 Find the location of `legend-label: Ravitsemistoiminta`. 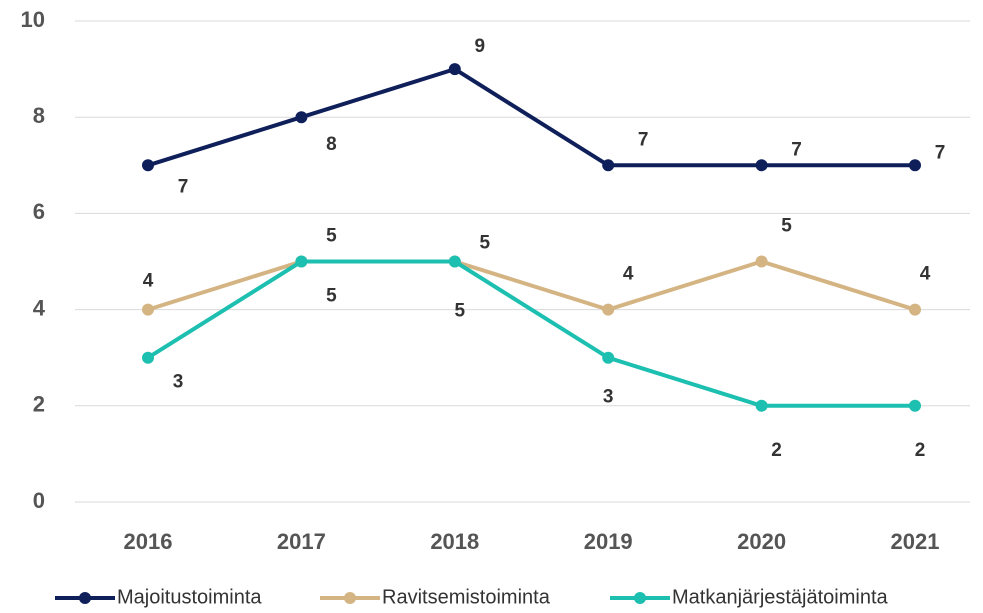

legend-label: Ravitsemistoiminta is located at coordinates (466, 597).